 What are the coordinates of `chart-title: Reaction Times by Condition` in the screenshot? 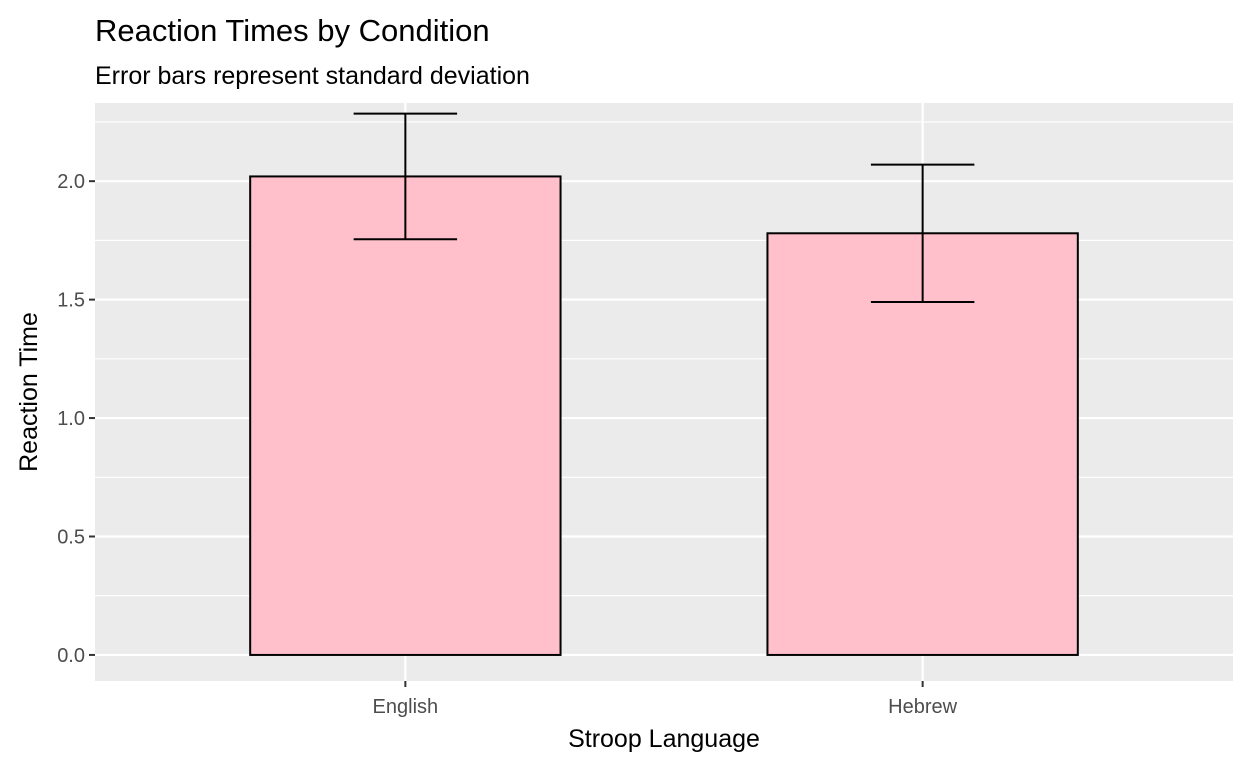 It's located at (292, 30).